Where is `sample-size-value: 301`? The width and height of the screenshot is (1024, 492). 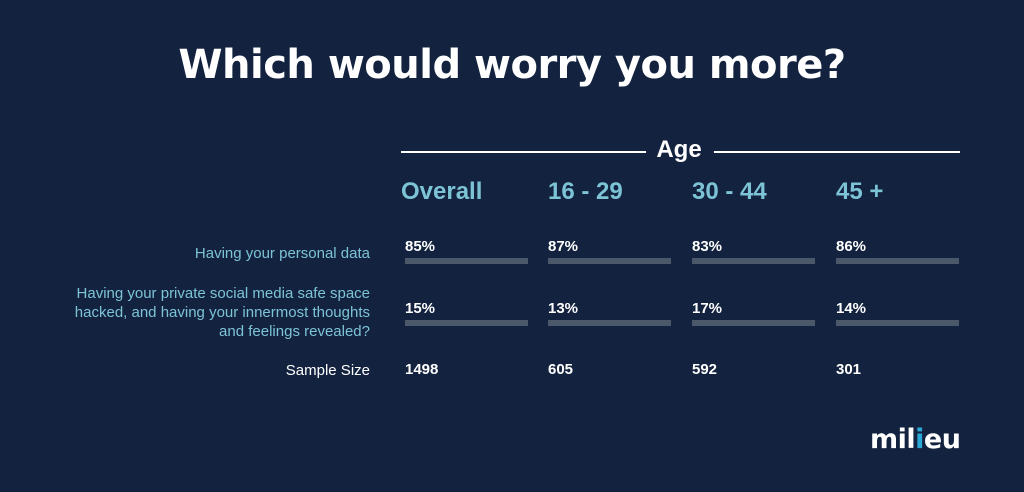 sample-size-value: 301 is located at coordinates (849, 369).